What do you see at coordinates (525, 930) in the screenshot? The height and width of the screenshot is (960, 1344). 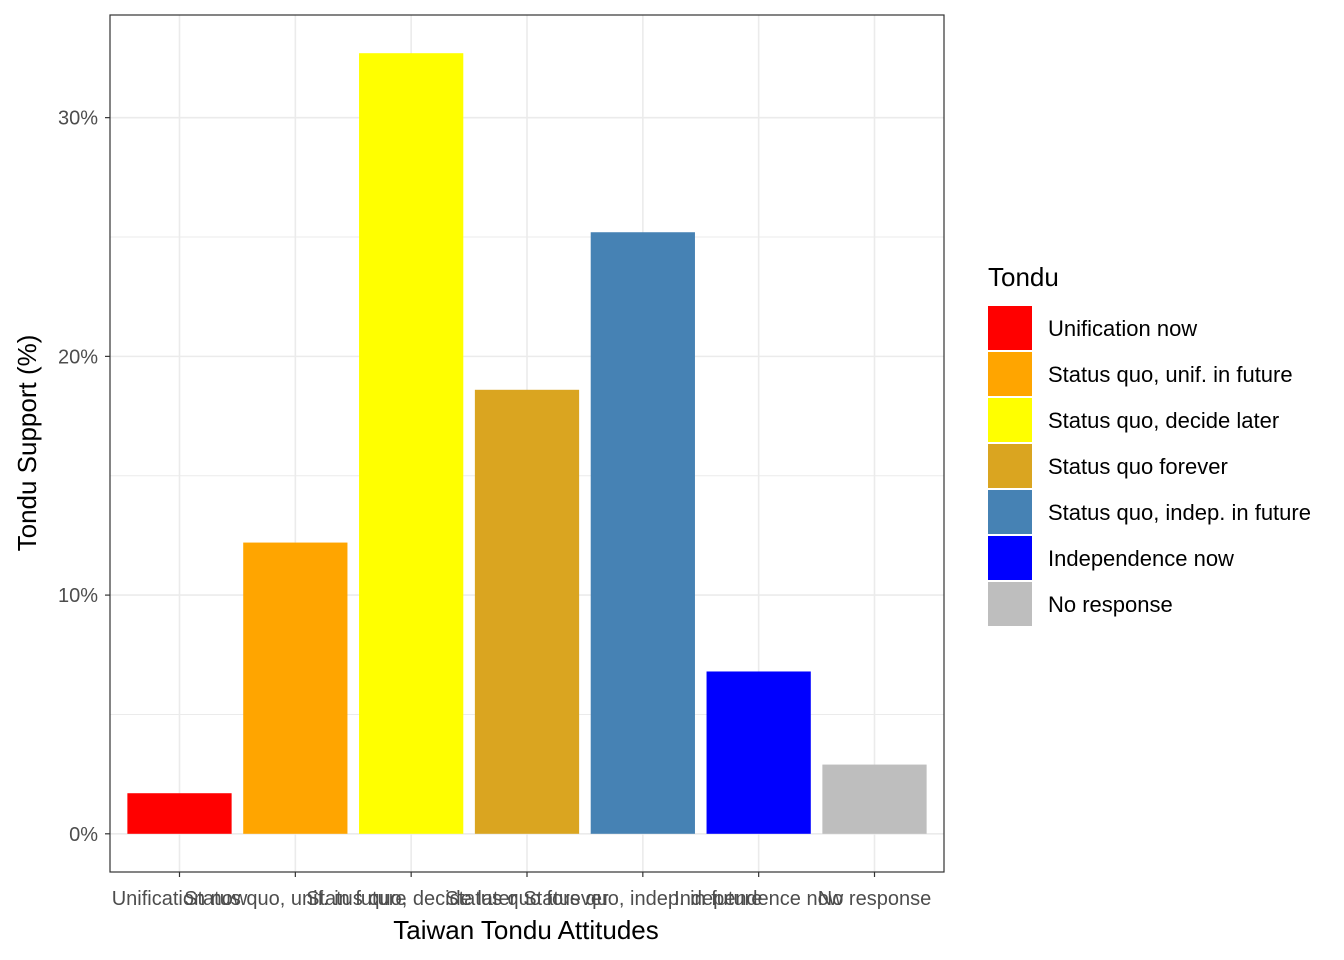 I see `x-axis-title: Taiwan Tondu Attitudes` at bounding box center [525, 930].